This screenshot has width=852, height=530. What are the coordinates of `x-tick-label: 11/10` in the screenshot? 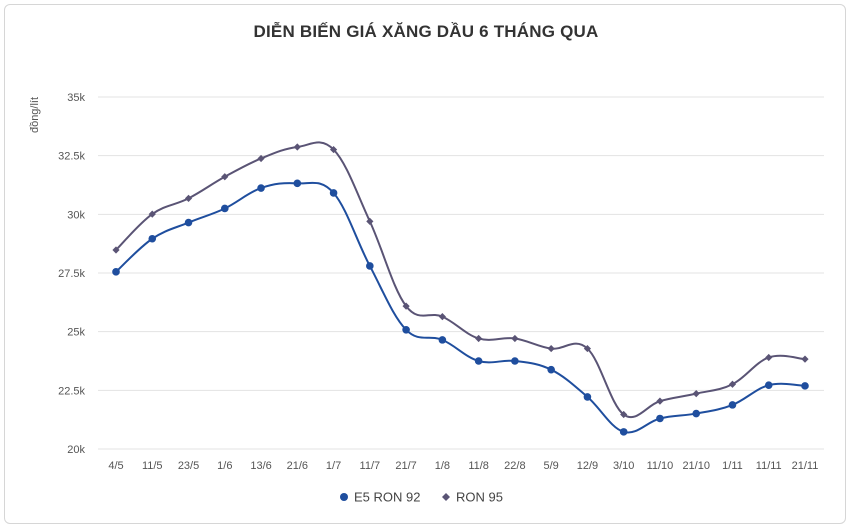 It's located at (660, 466).